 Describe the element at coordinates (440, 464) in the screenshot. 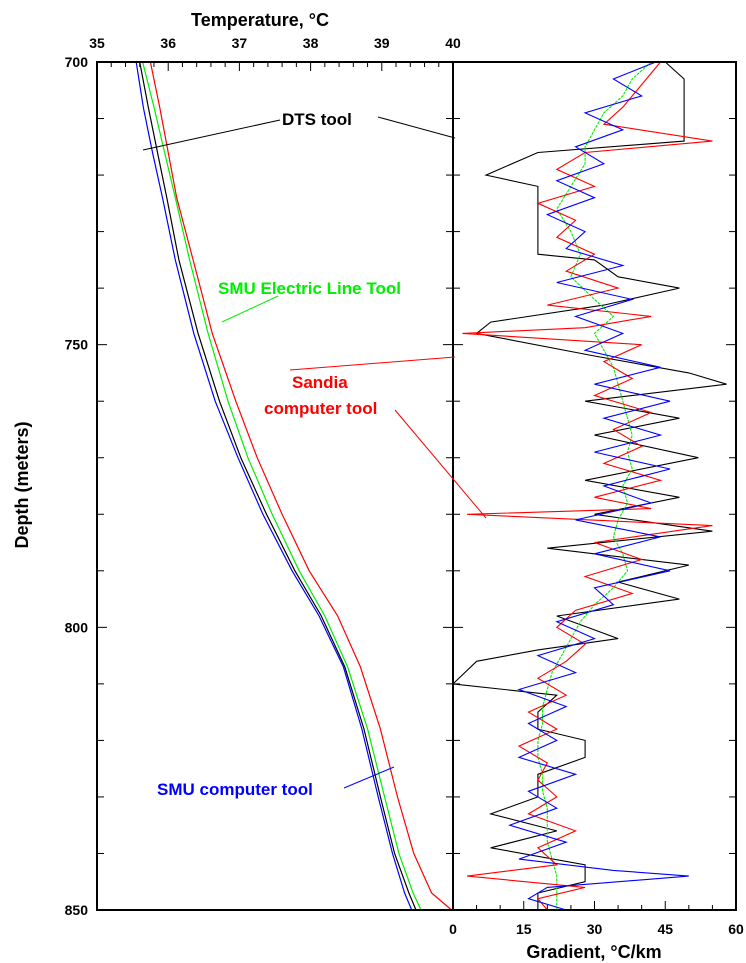

I see `sandia-leader-bottom` at that location.